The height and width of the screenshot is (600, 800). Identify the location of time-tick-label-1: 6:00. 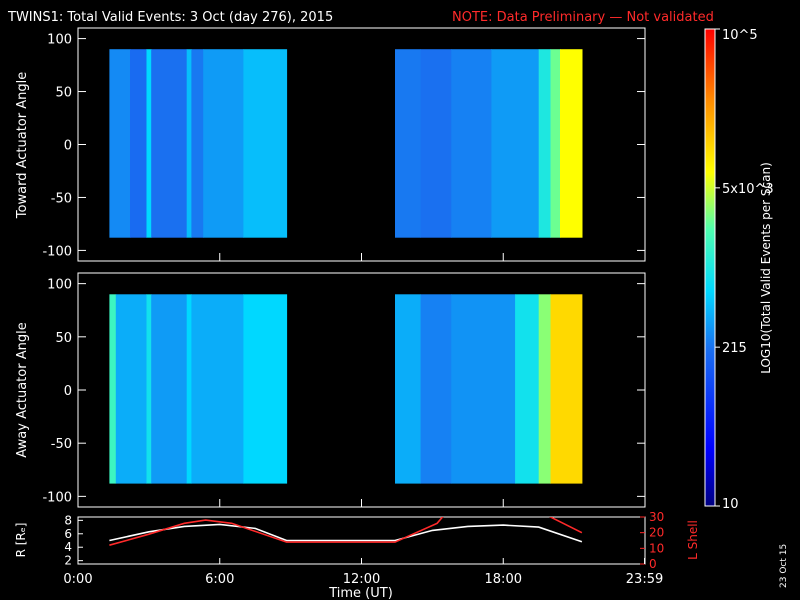
(219, 579).